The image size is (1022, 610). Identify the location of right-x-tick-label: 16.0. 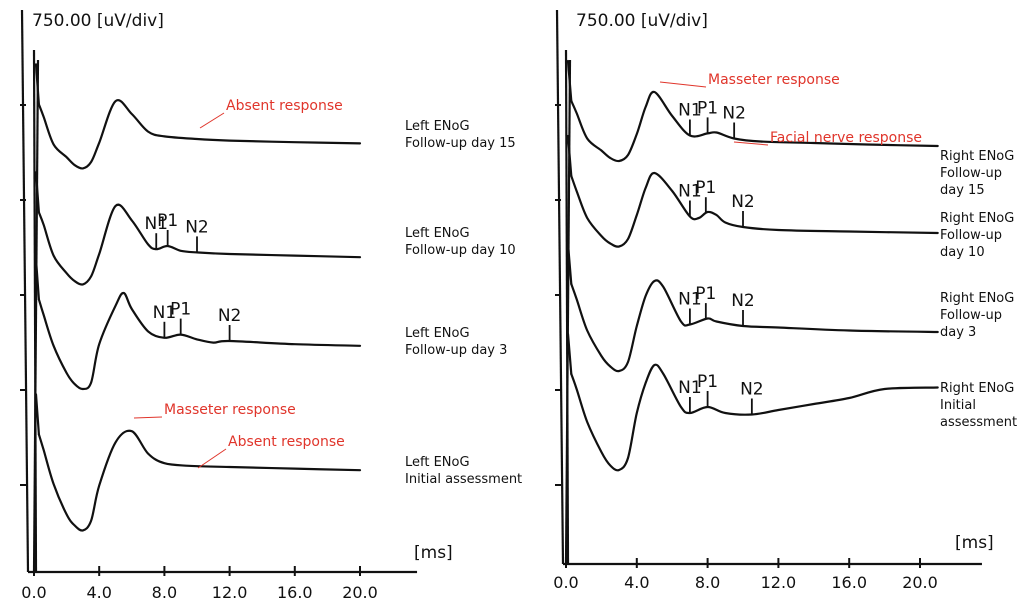
(849, 582).